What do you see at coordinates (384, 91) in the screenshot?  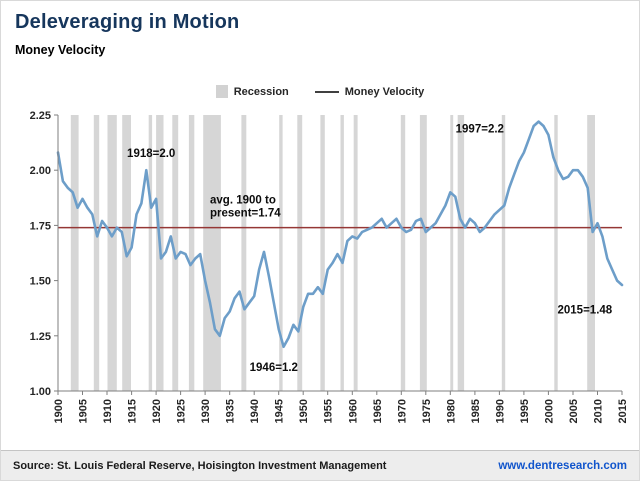 I see `legend-label-money-velocity: Money Velocity` at bounding box center [384, 91].